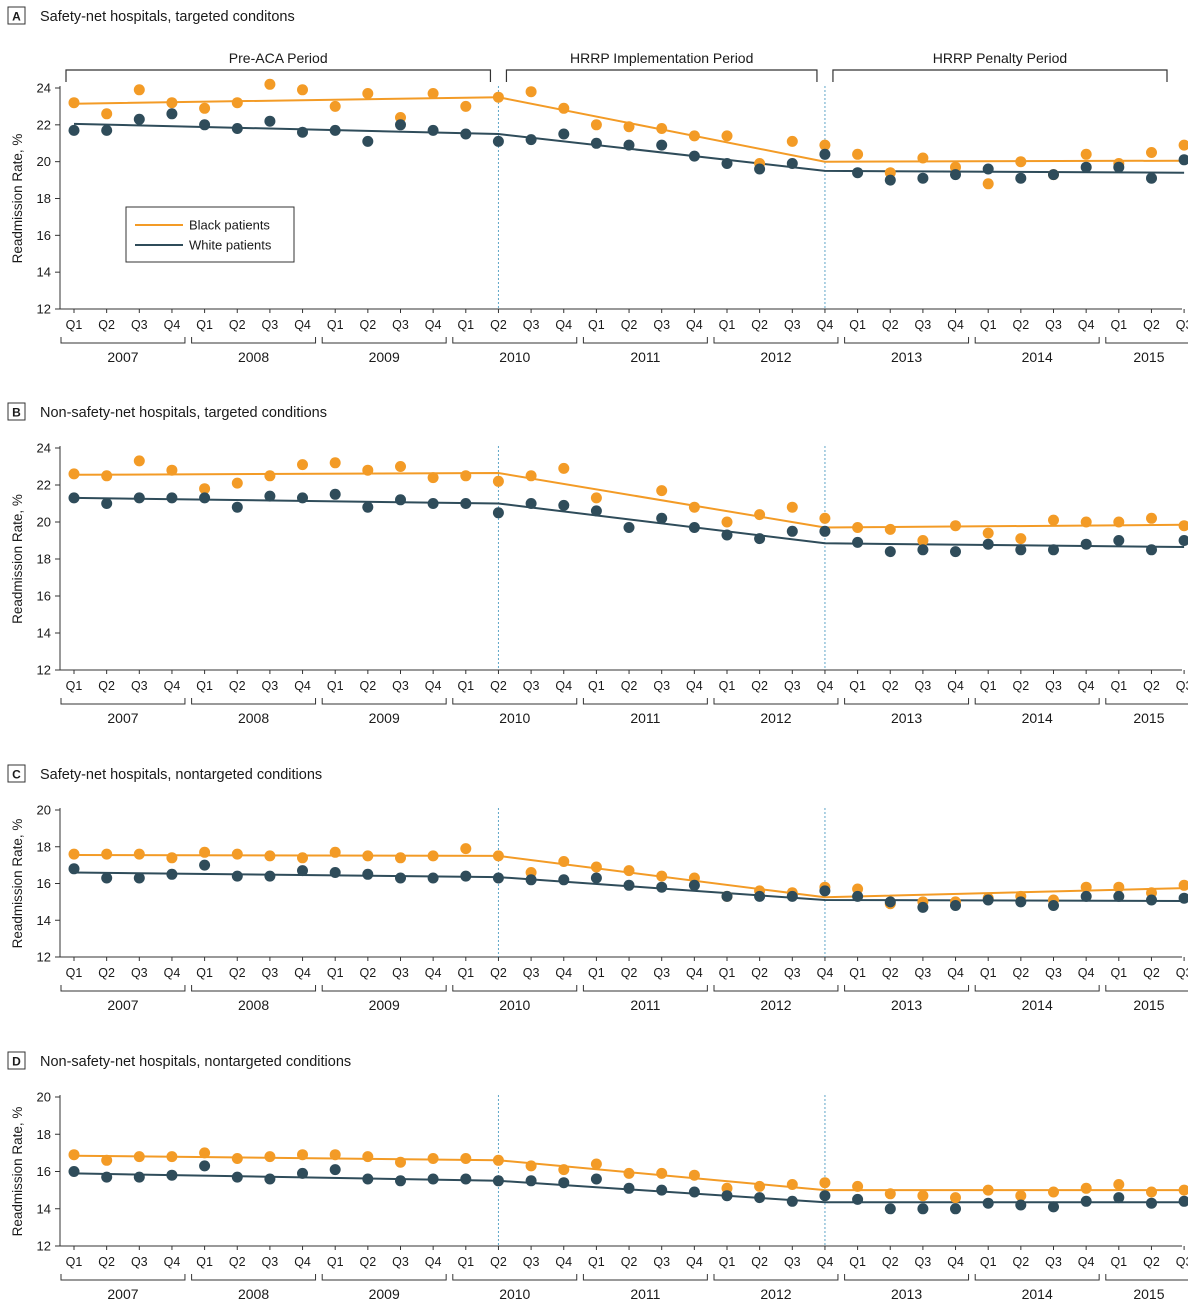 The image size is (1188, 1309). What do you see at coordinates (1148, 357) in the screenshot?
I see `year-label: 2015` at bounding box center [1148, 357].